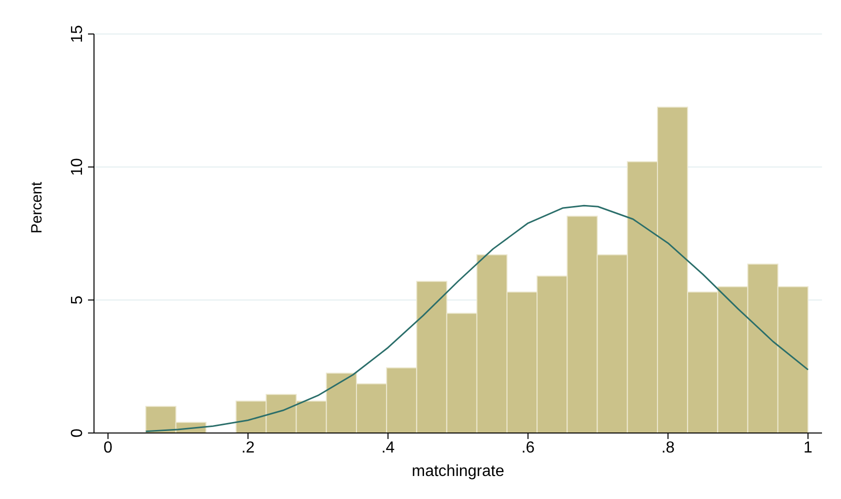  I want to click on y-tick-label: 0, so click(77, 433).